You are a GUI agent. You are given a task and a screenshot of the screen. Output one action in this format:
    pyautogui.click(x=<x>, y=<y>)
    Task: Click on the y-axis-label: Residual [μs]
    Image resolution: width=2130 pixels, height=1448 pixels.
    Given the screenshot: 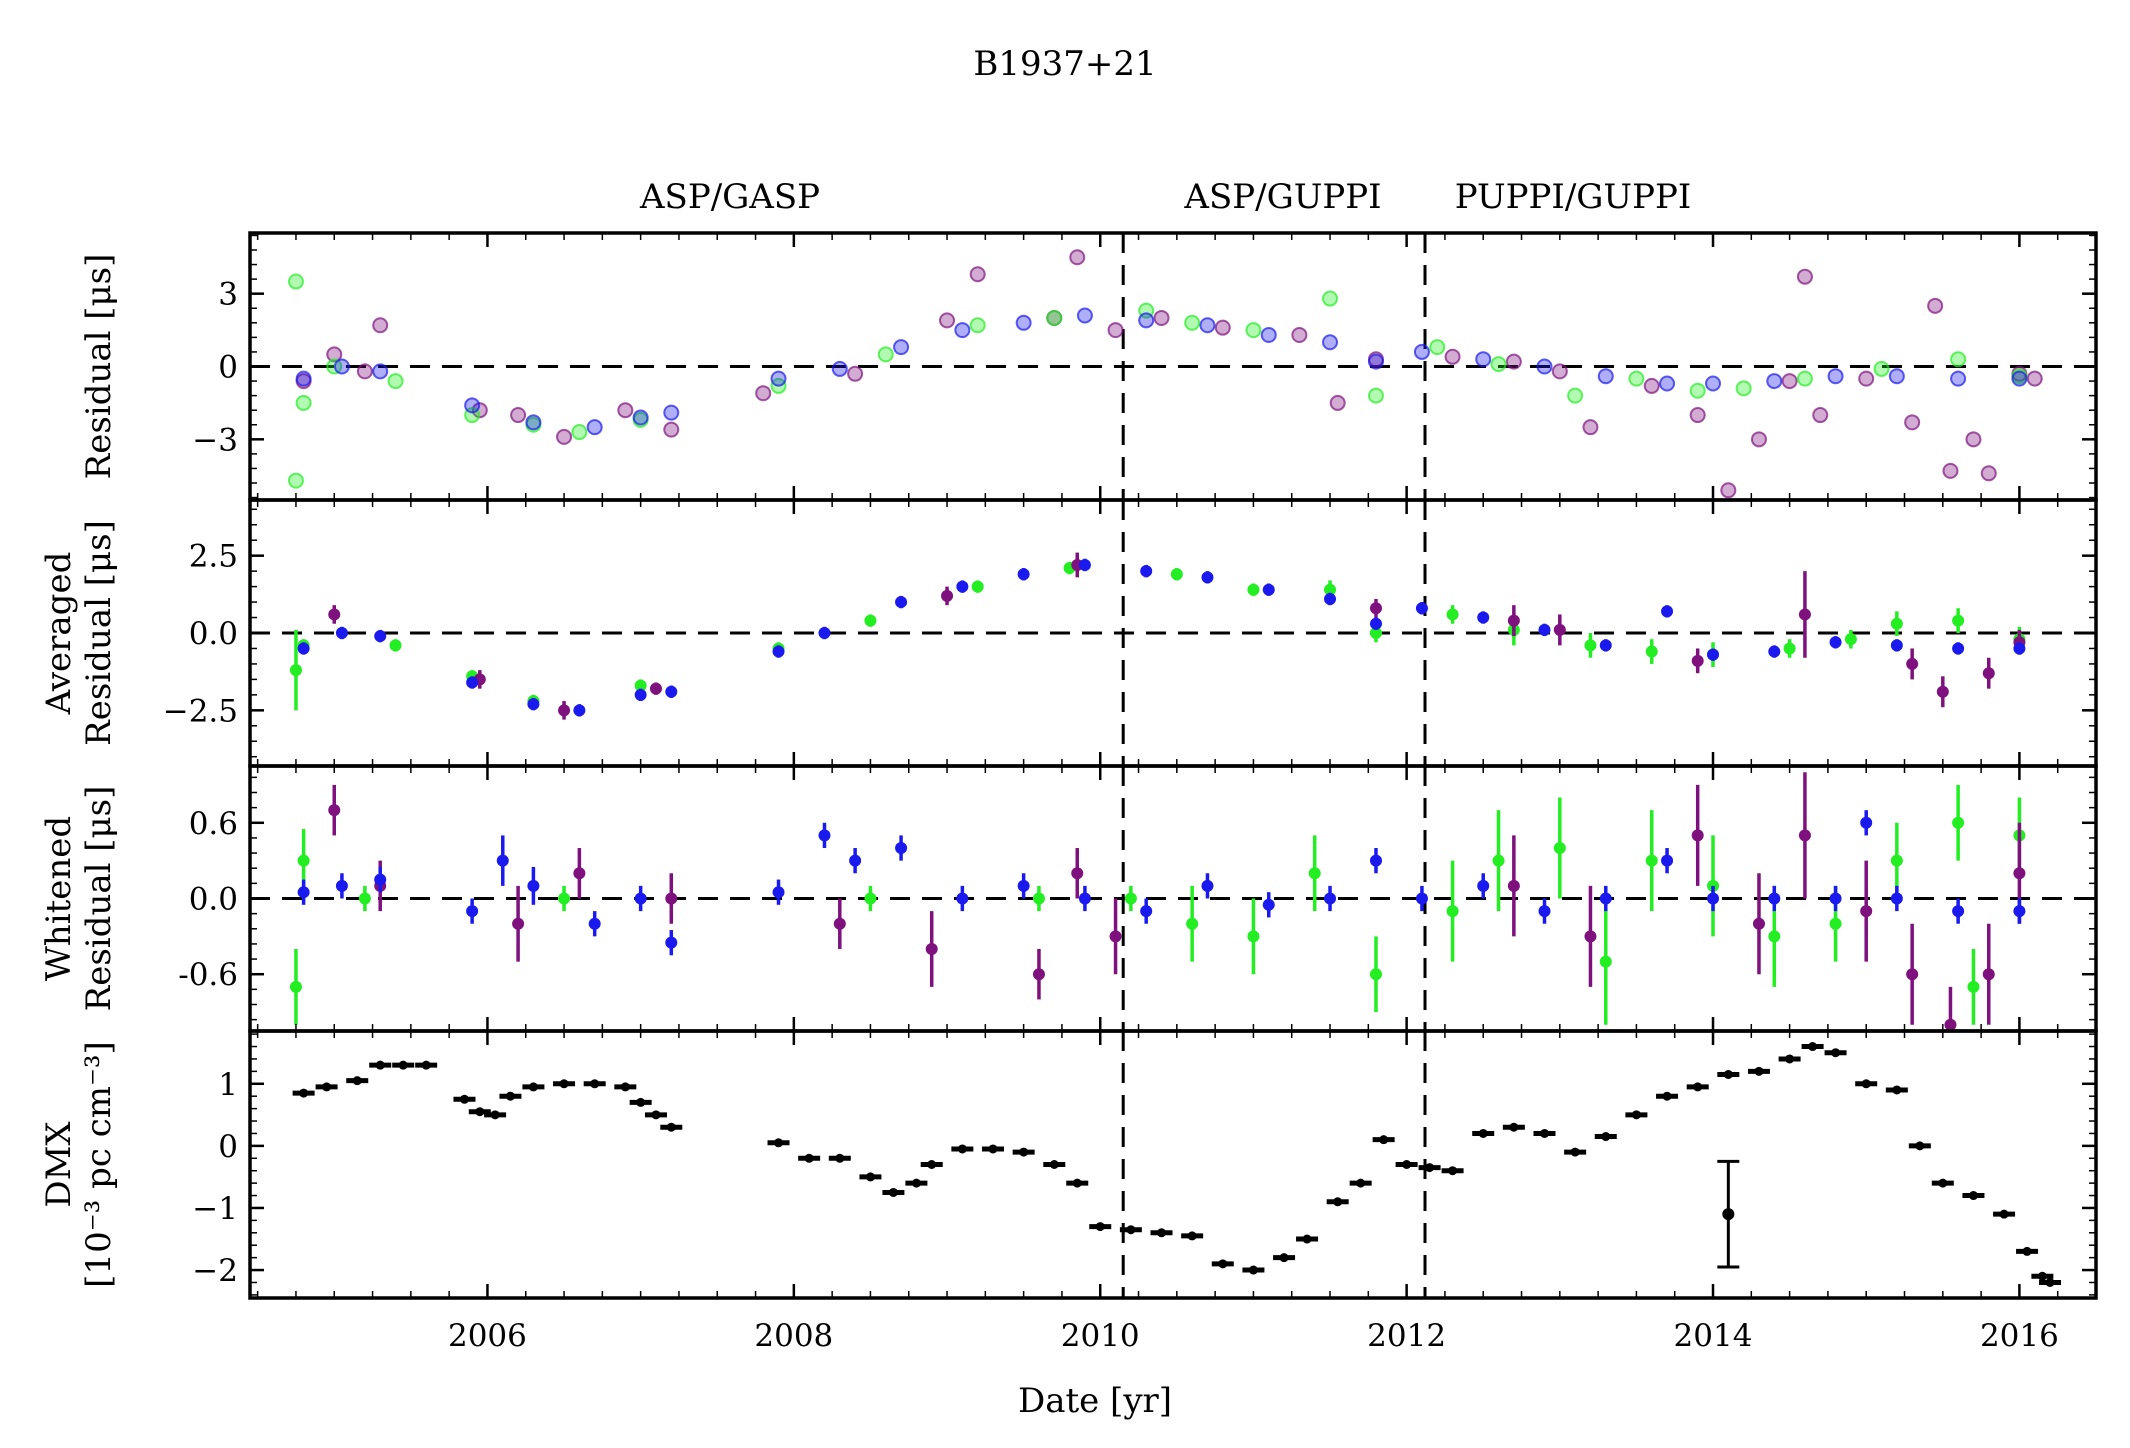 What is the action you would take?
    pyautogui.click(x=99, y=899)
    